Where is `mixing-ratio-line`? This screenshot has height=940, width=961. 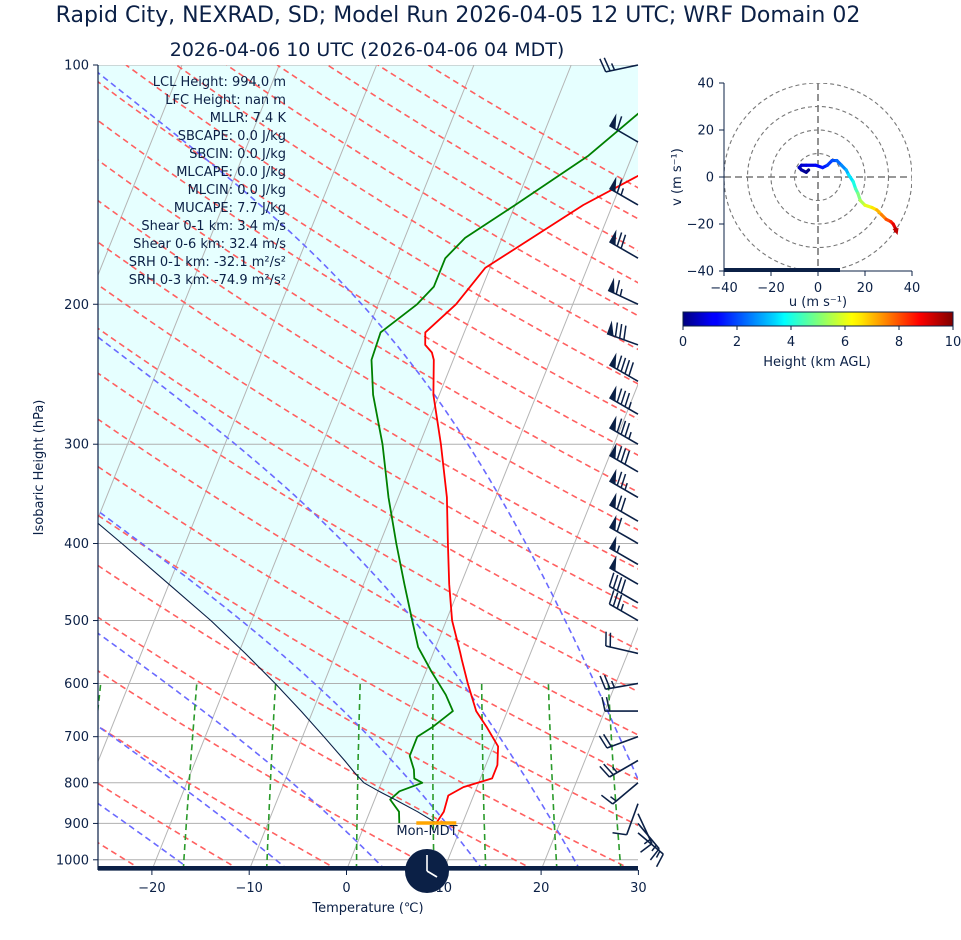 mixing-ratio-line is located at coordinates (190, 777).